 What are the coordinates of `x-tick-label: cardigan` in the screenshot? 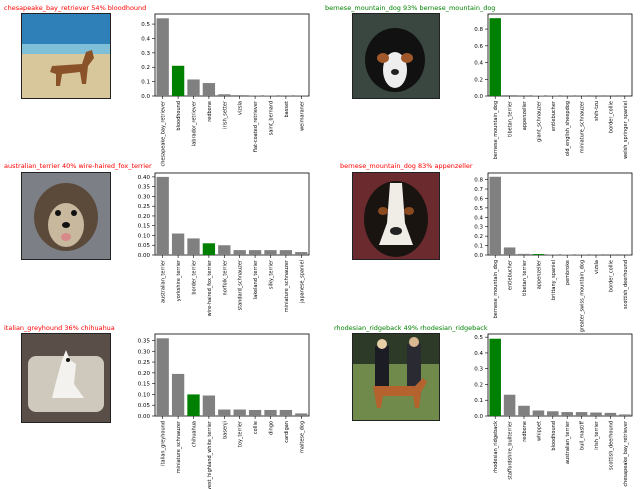 It's located at (287, 432).